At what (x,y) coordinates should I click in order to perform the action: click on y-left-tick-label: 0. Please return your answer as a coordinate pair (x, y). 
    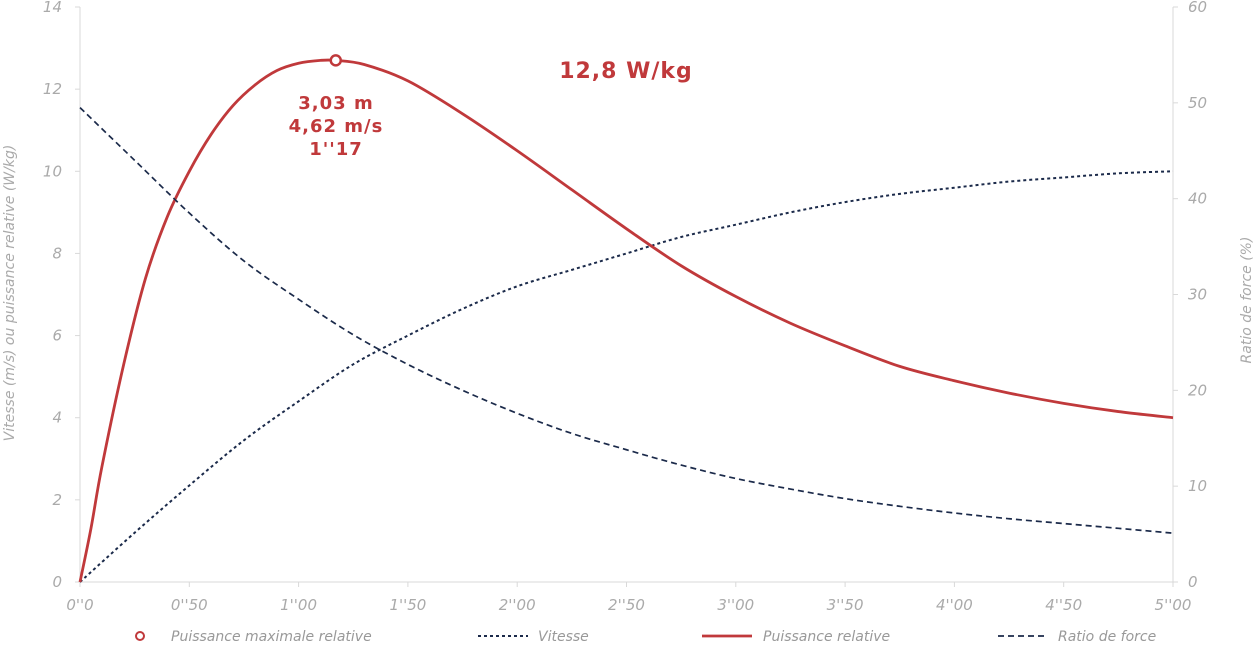
    Looking at the image, I should click on (57, 582).